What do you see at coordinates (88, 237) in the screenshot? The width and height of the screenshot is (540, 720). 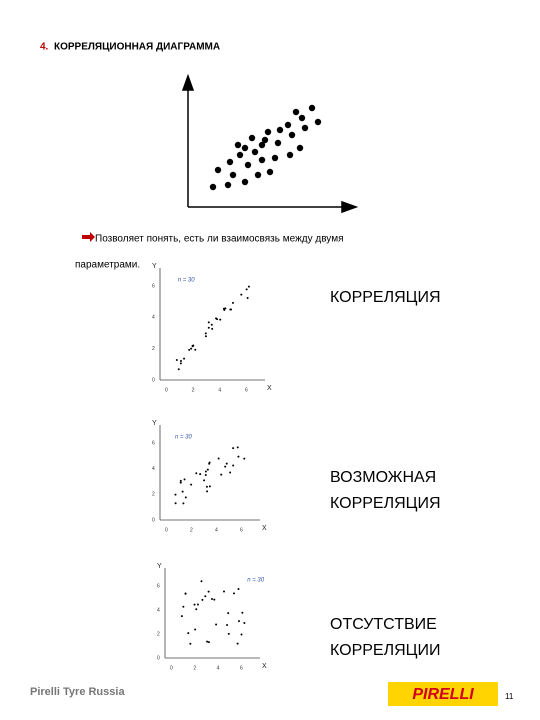 I see `bullet-icon` at bounding box center [88, 237].